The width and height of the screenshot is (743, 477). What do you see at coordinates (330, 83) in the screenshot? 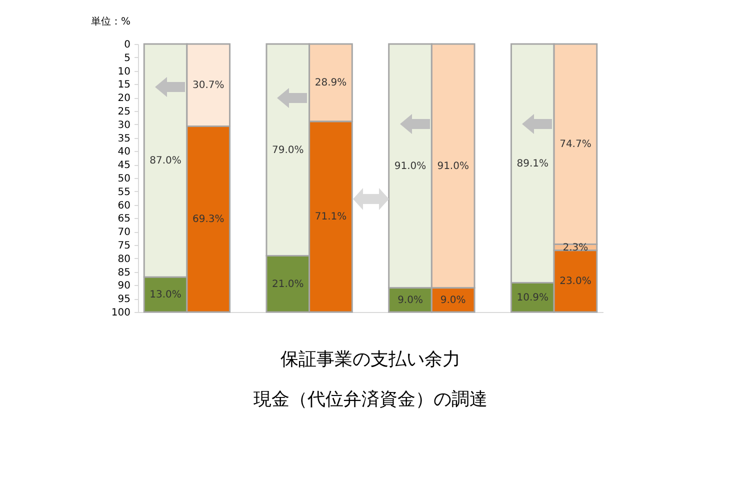
I see `data-label: 28.9%` at bounding box center [330, 83].